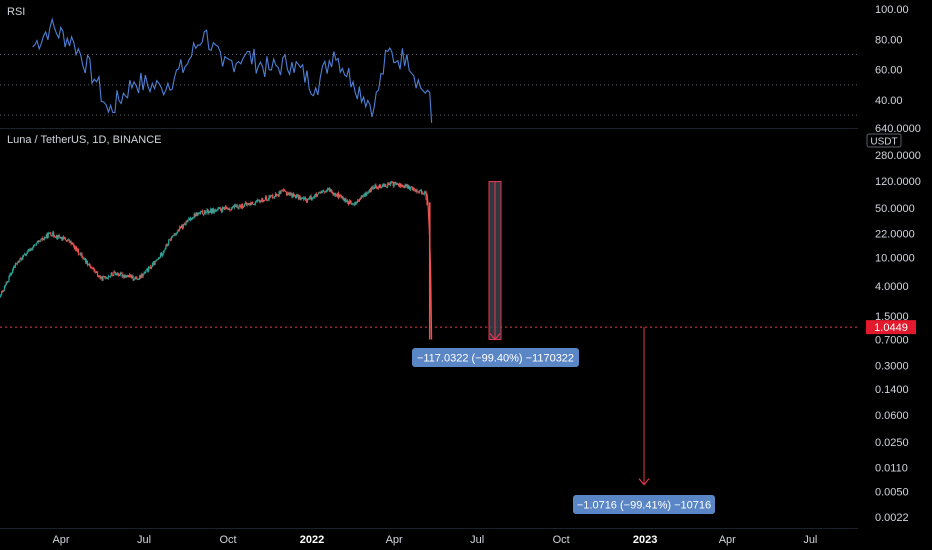 The width and height of the screenshot is (932, 550). What do you see at coordinates (889, 101) in the screenshot?
I see `rsi-axis-label: 40.00` at bounding box center [889, 101].